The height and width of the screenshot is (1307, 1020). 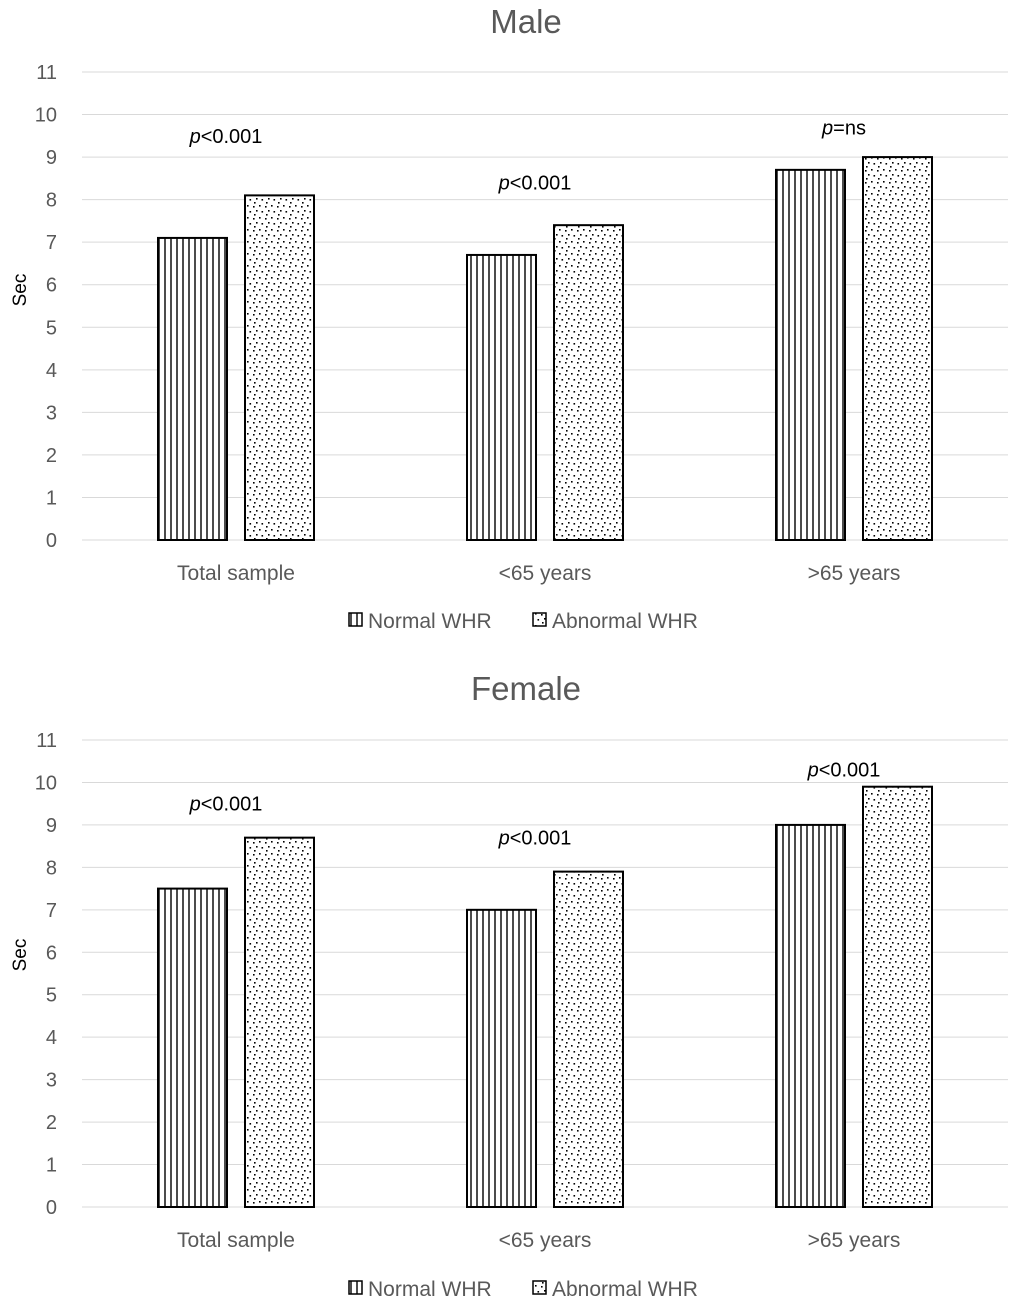 I want to click on p-value-annotation: p=ns, so click(x=843, y=128).